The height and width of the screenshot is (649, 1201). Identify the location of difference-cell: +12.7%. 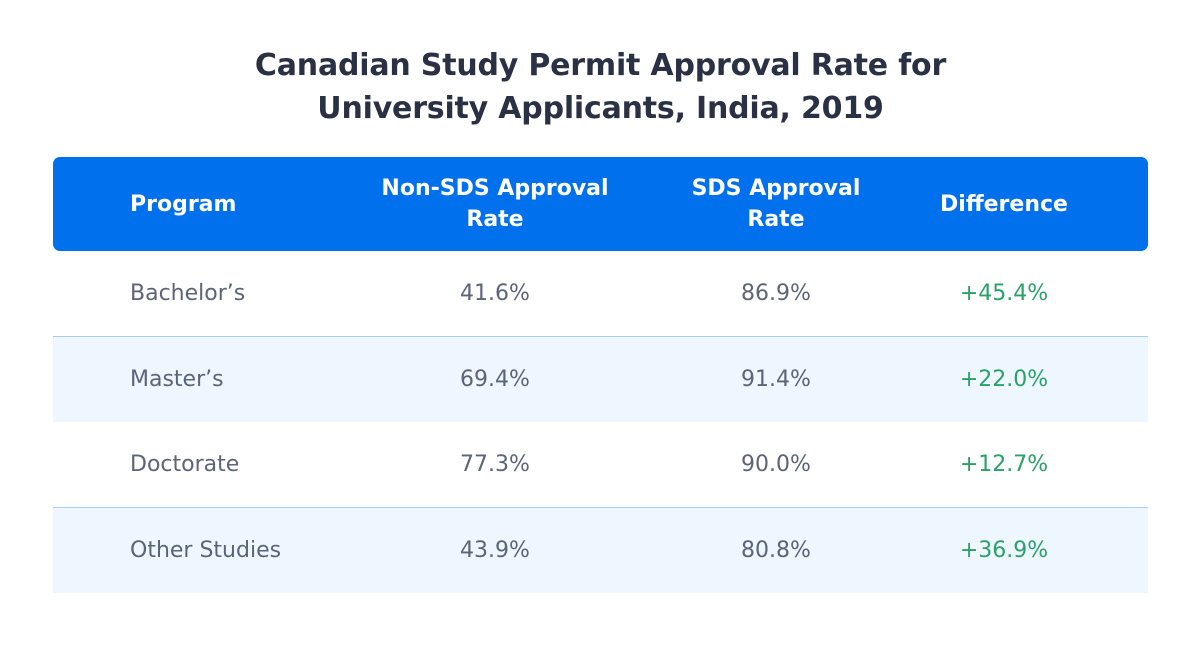
(1004, 464).